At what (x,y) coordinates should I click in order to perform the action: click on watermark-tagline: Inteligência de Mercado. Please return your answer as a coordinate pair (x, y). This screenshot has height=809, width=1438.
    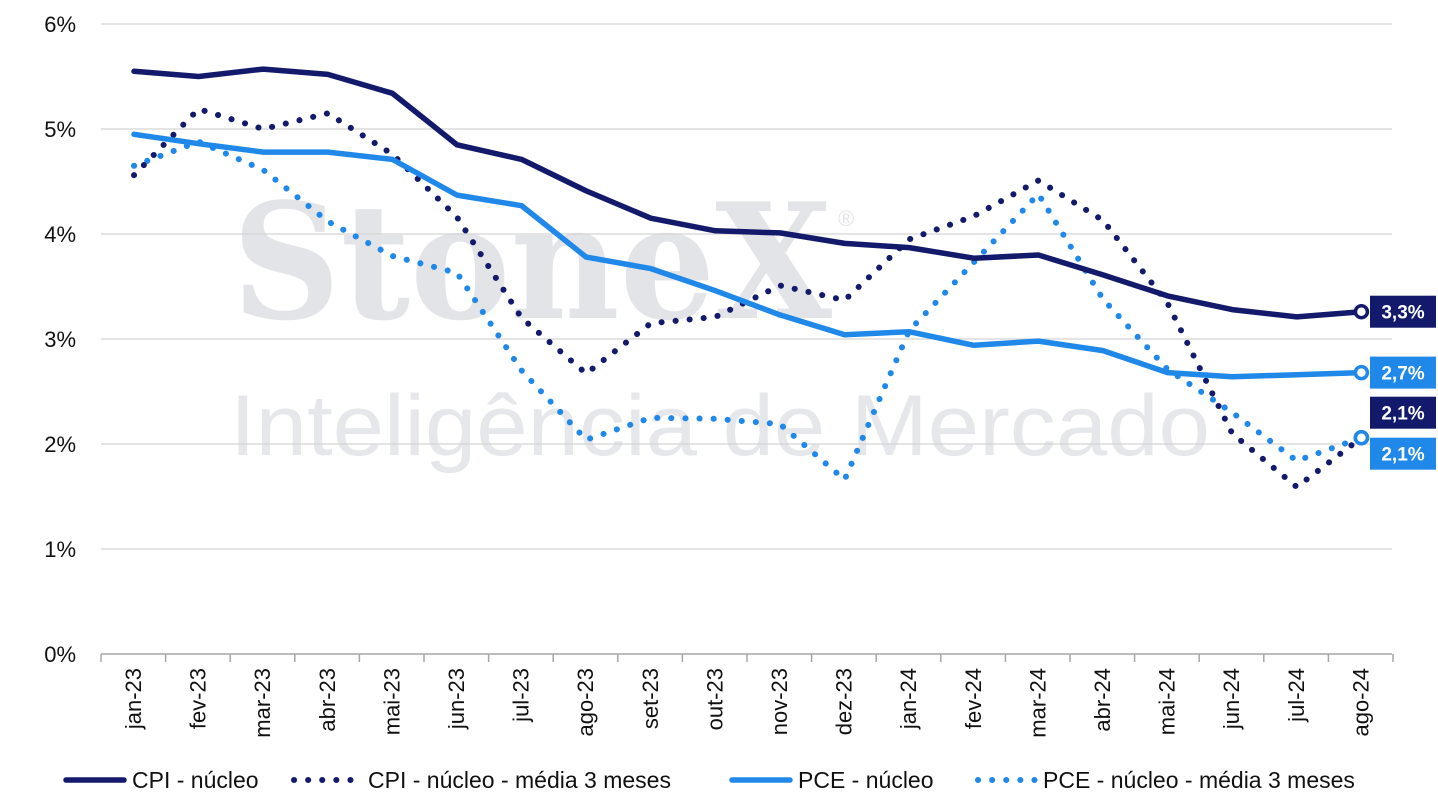
    Looking at the image, I should click on (720, 426).